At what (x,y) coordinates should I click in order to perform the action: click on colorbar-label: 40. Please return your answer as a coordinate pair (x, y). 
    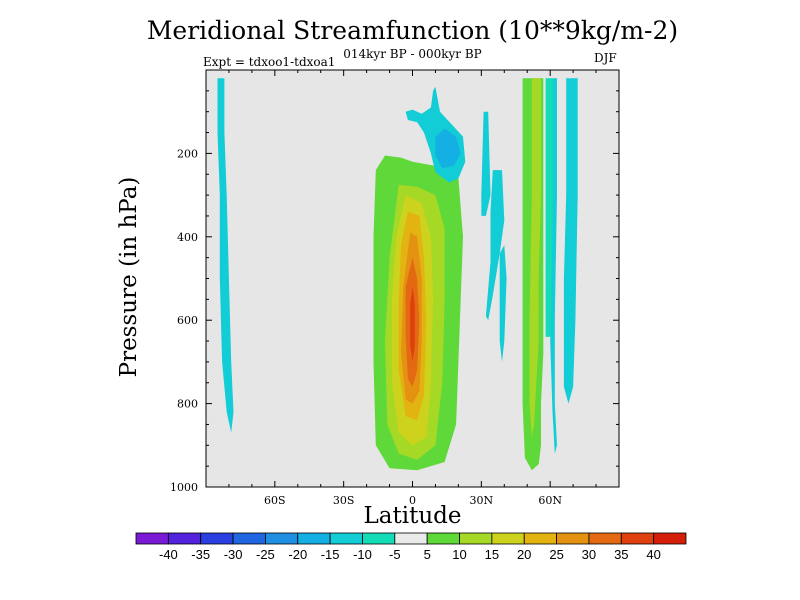
    Looking at the image, I should click on (653, 554).